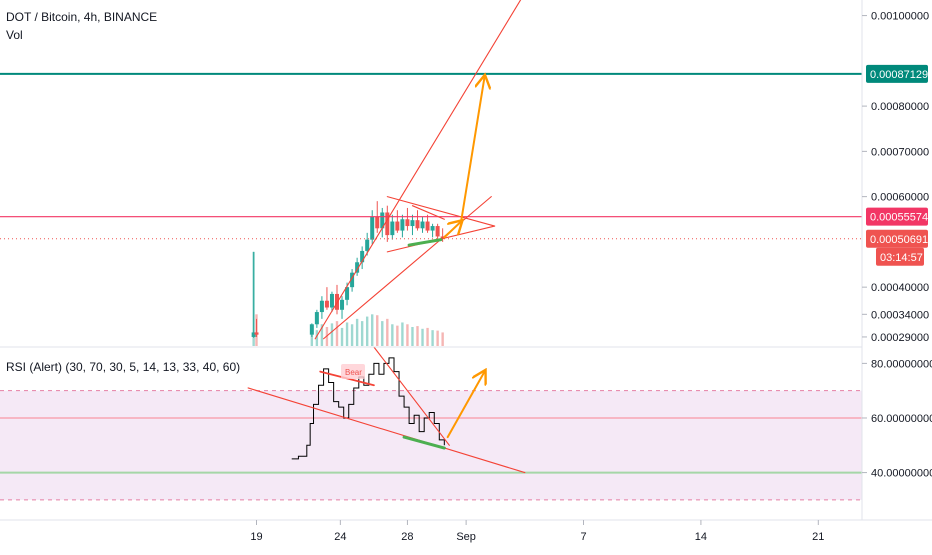  What do you see at coordinates (256, 537) in the screenshot?
I see `time-tick-label: 19` at bounding box center [256, 537].